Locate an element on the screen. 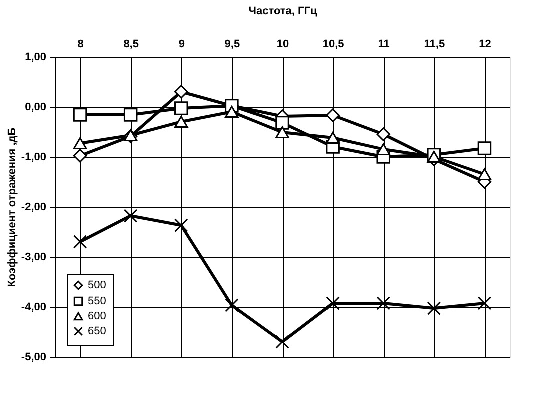  legend-label: 600 is located at coordinates (97, 316).